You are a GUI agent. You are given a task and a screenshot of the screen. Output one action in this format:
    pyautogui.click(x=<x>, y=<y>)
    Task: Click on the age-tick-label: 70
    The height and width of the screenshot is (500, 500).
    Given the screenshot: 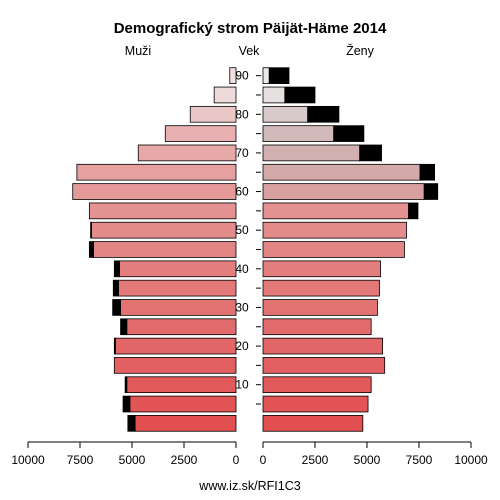 What is the action you would take?
    pyautogui.click(x=242, y=153)
    